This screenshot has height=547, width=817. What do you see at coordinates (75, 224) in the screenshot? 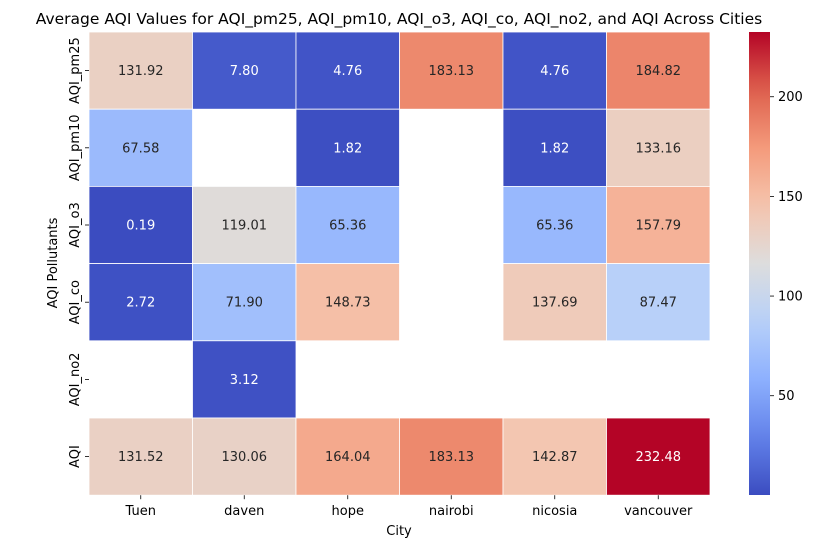
I see `y-tick-label: AQI_o3` at bounding box center [75, 224].